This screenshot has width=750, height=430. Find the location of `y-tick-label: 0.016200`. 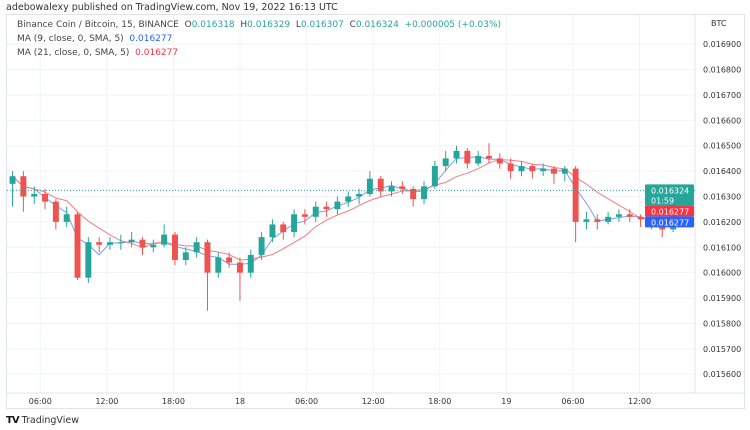

y-tick-label: 0.016200 is located at coordinates (722, 222).